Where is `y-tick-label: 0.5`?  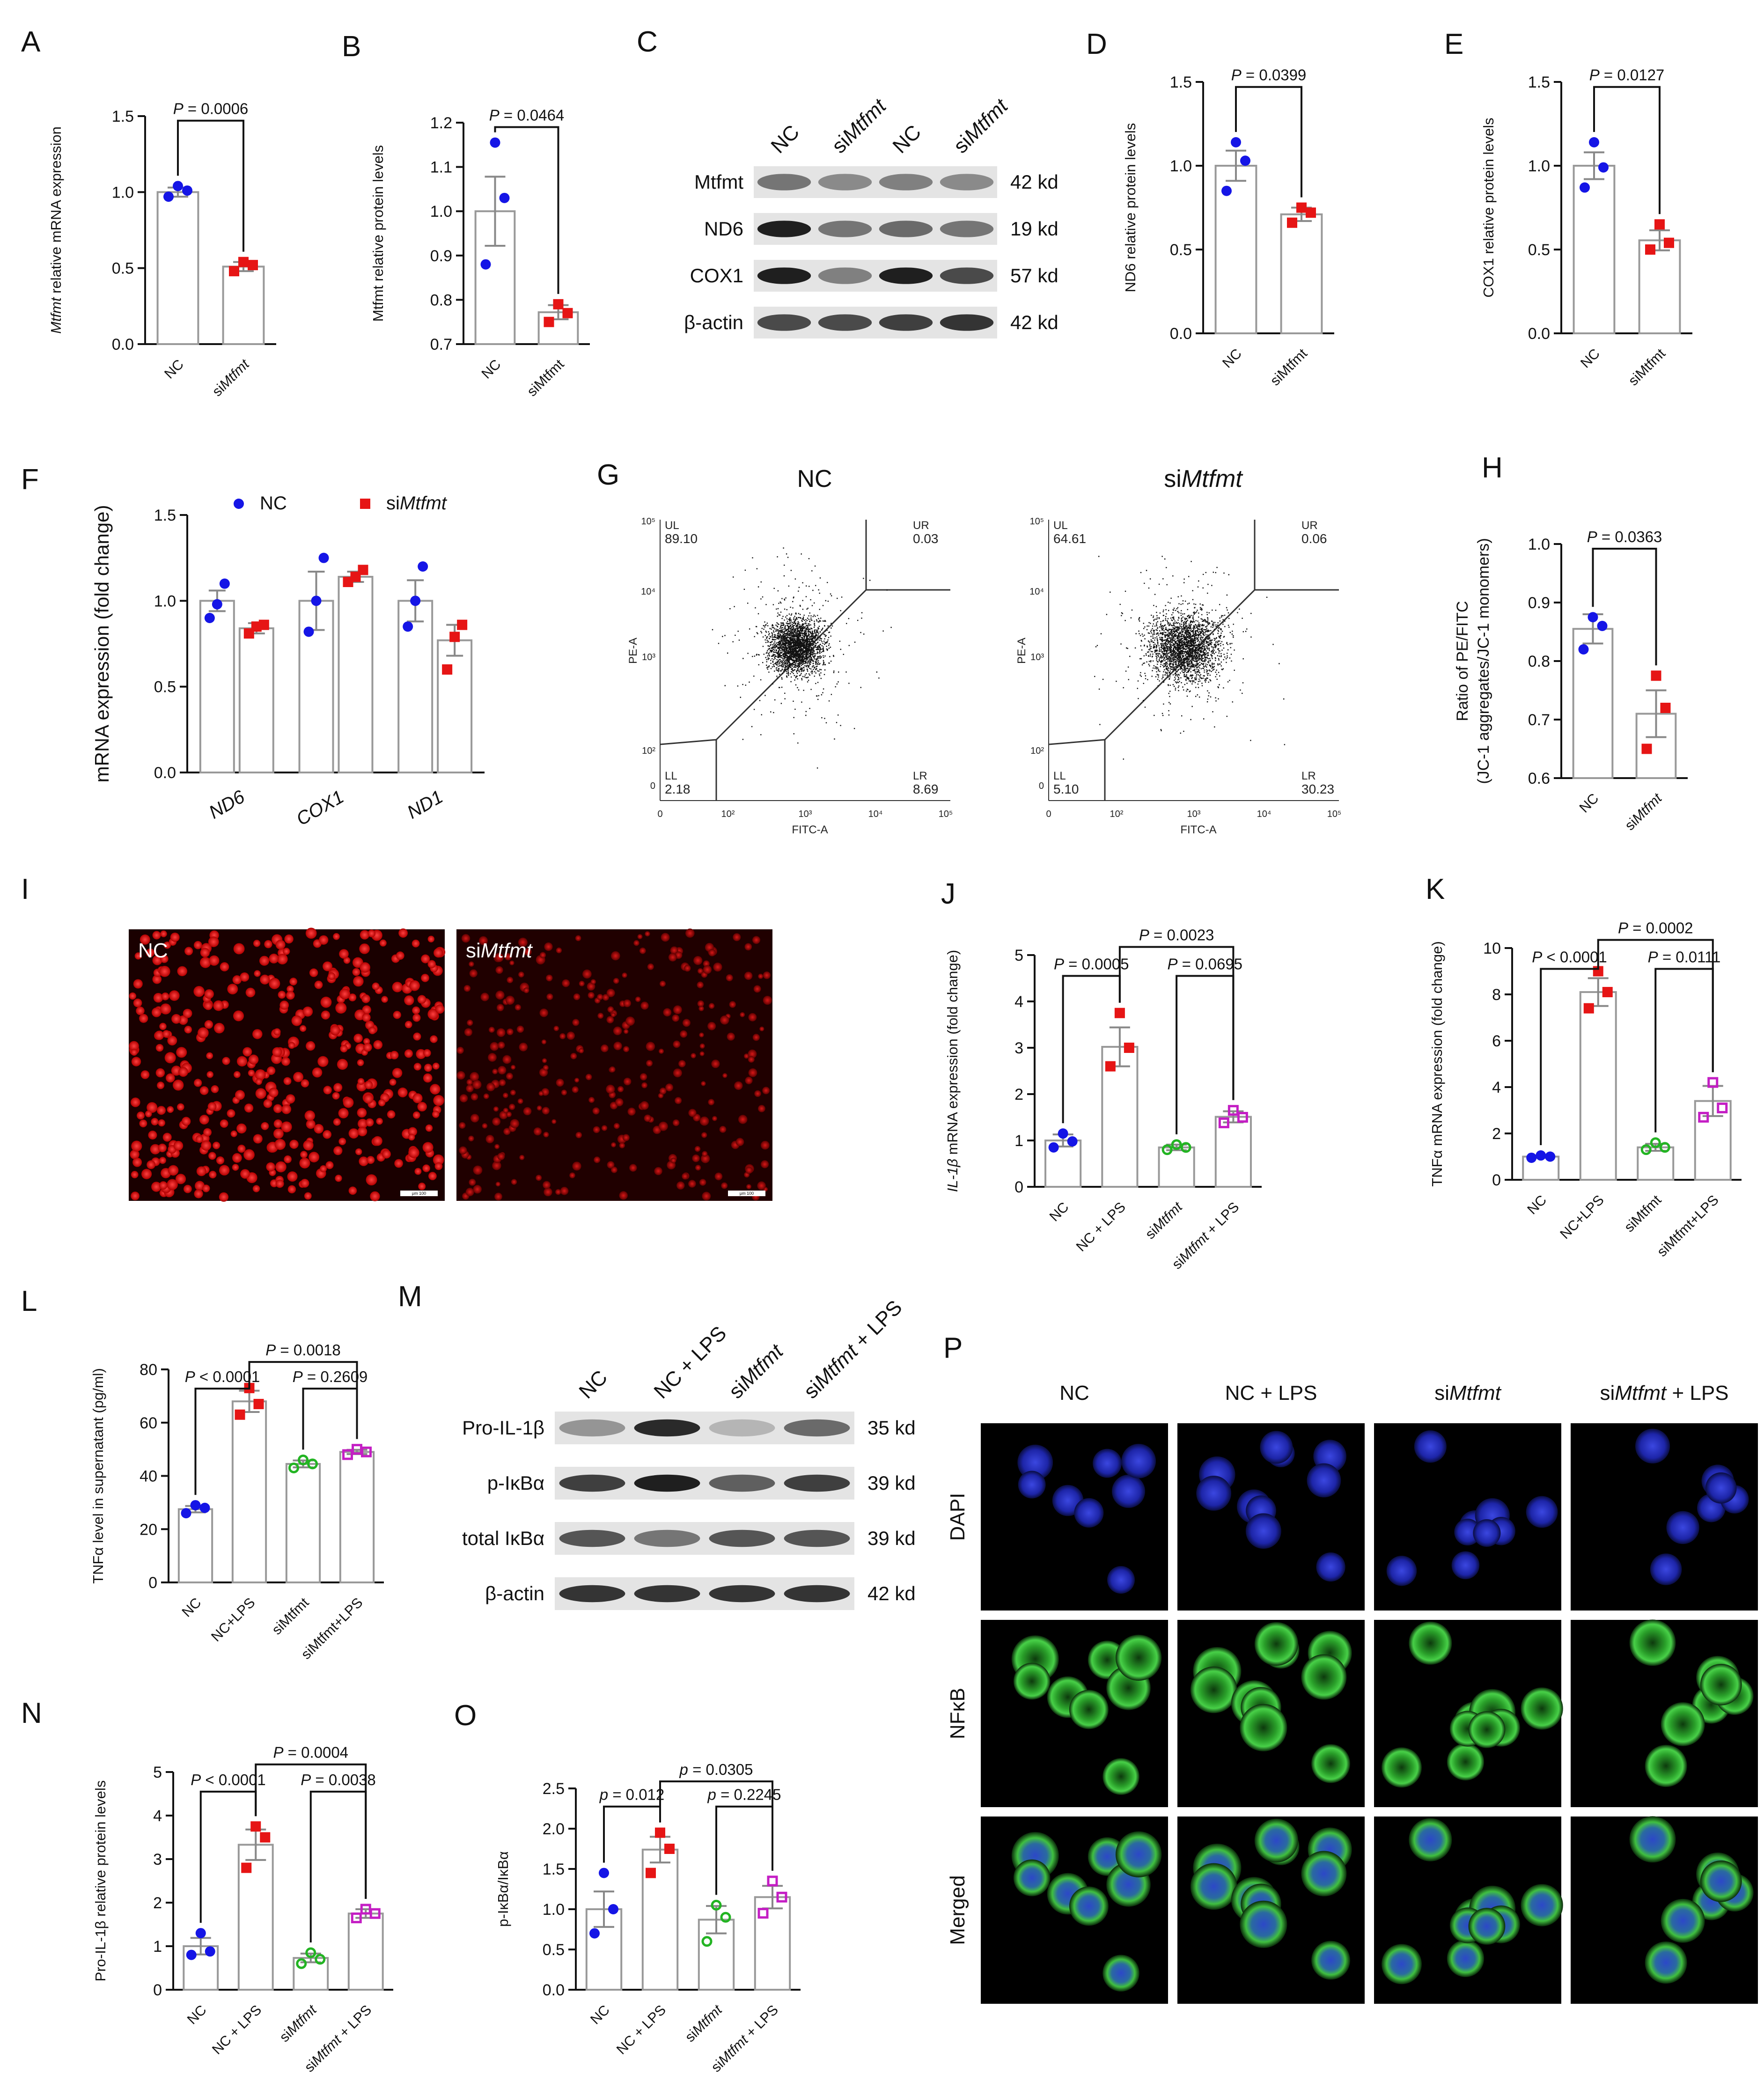
y-tick-label: 0.5 is located at coordinates (165, 687).